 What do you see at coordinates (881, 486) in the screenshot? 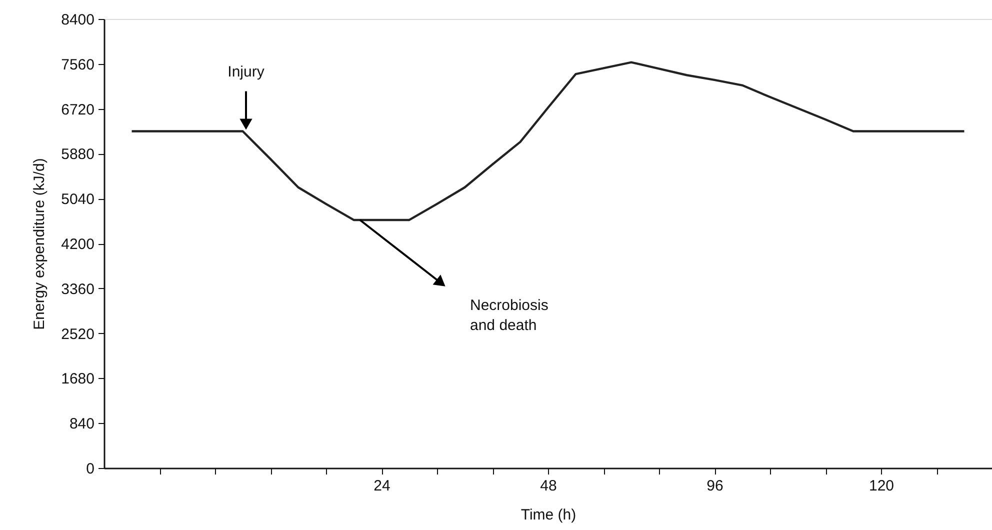
I see `x-tick-label: 120` at bounding box center [881, 486].